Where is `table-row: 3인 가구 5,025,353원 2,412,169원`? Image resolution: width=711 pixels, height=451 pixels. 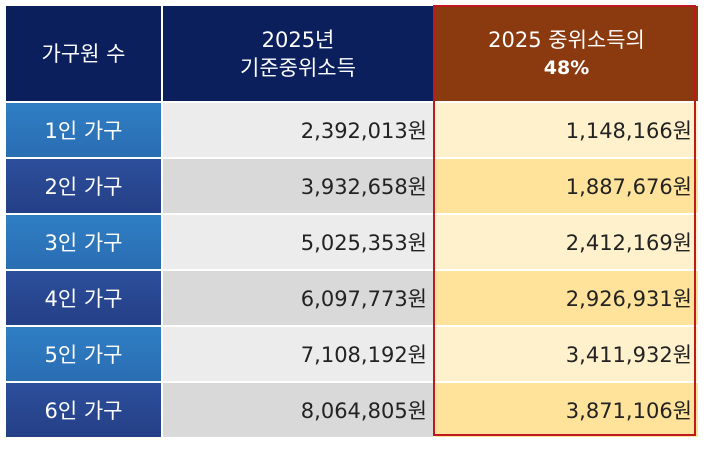 table-row: 3인 가구 5,025,353원 2,412,169원 is located at coordinates (352, 242).